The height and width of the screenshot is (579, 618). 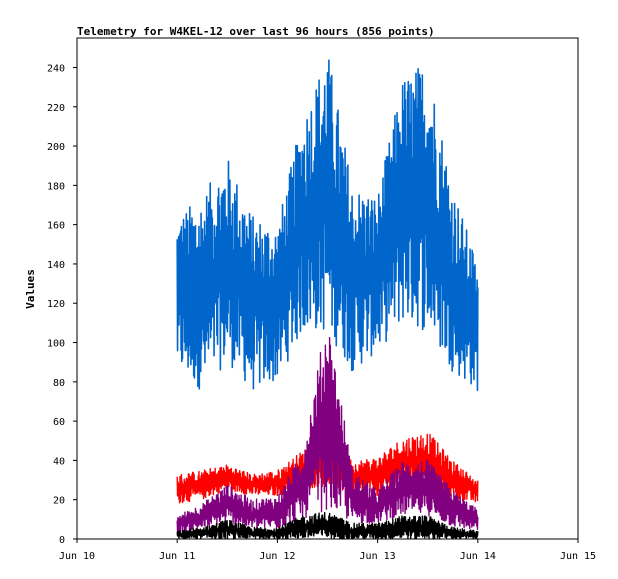 I want to click on y-axis-label: Values, so click(x=30, y=289).